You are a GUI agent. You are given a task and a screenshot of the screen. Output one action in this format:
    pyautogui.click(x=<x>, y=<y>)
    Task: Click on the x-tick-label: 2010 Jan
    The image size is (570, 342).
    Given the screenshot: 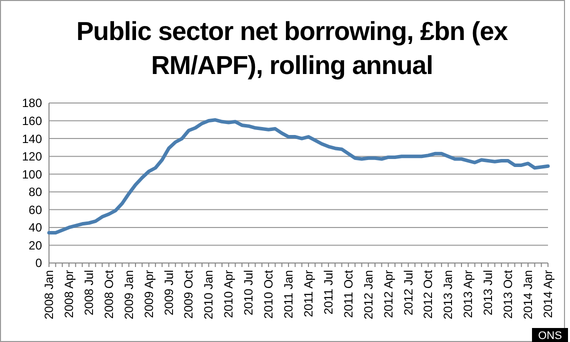 What is the action you would take?
    pyautogui.click(x=209, y=295)
    